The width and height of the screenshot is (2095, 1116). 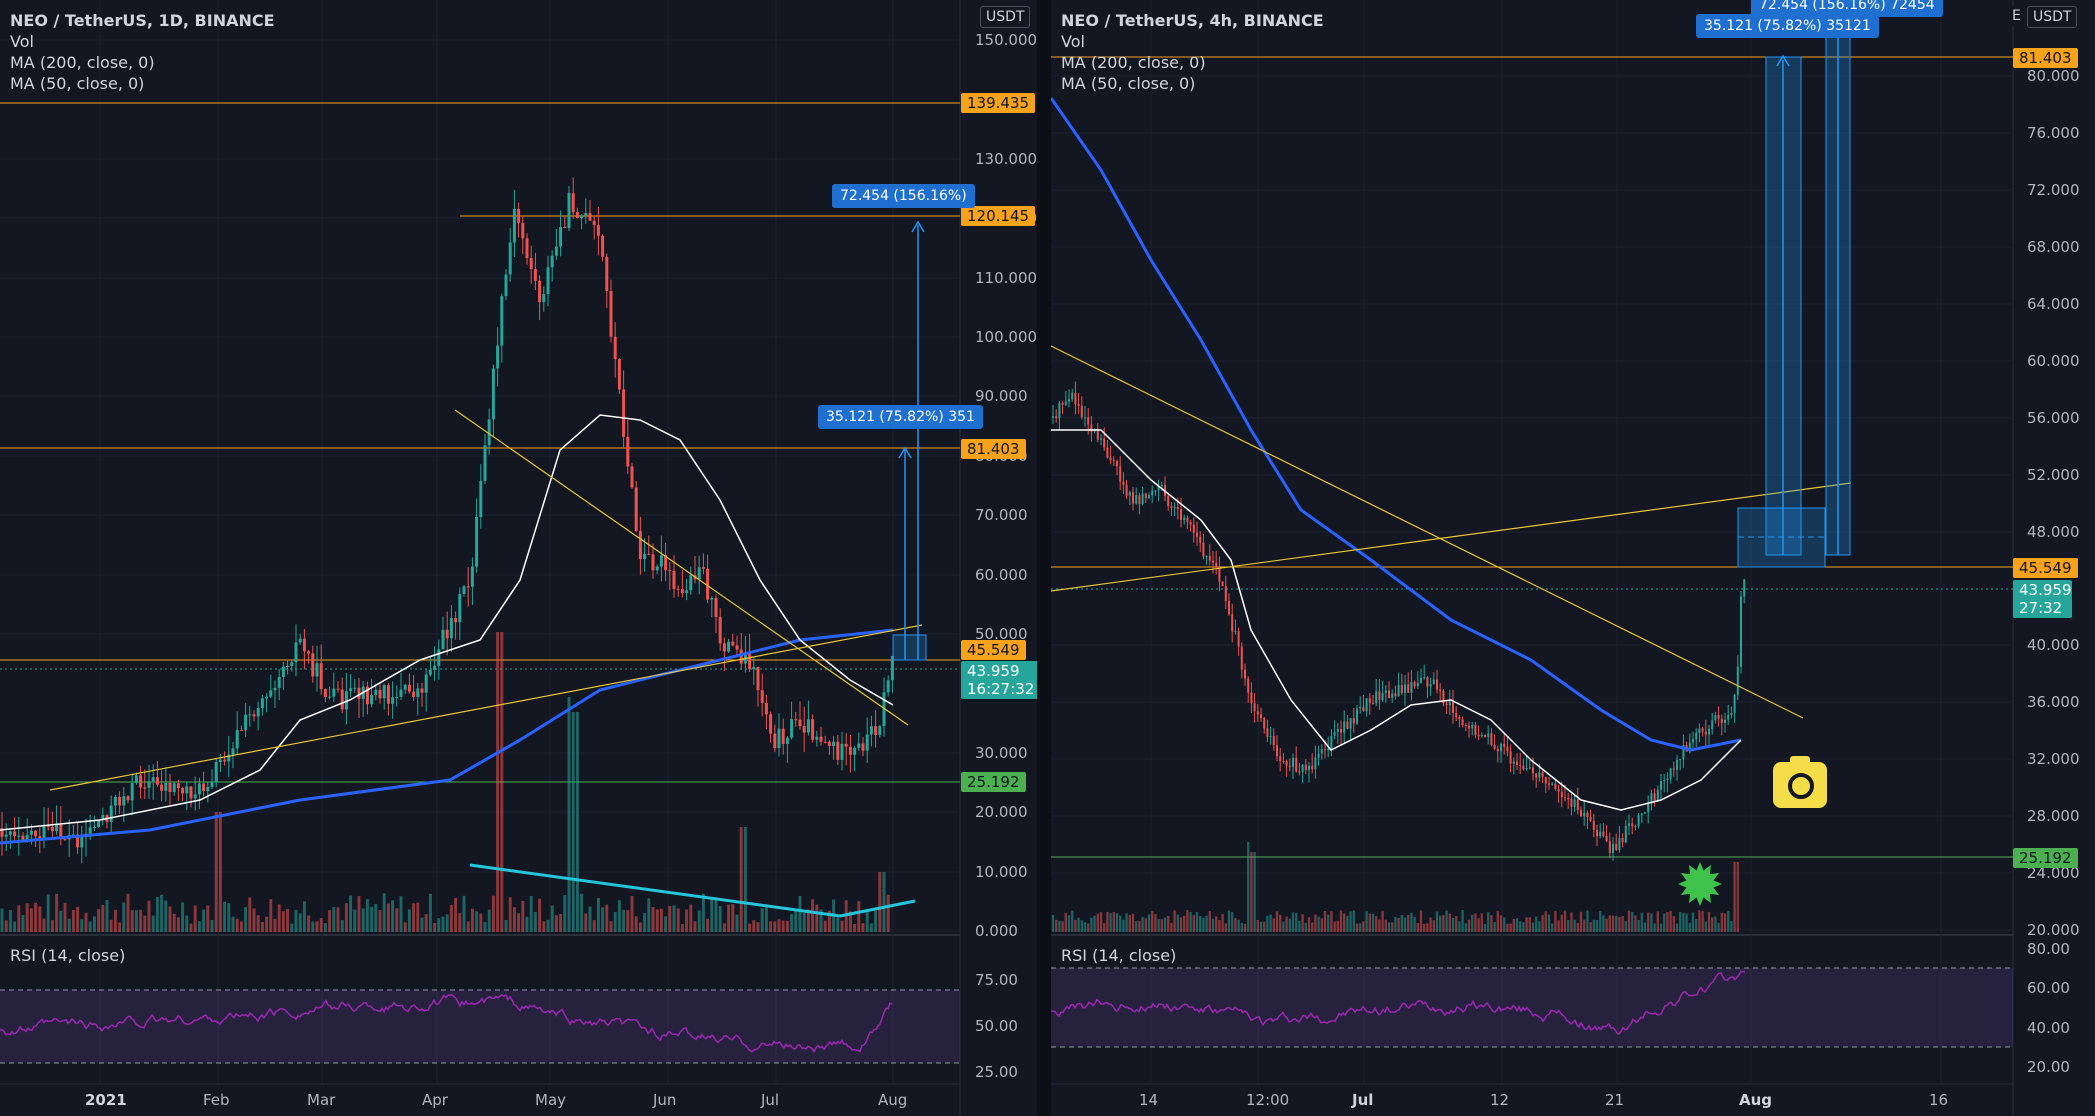 What do you see at coordinates (1044, 558) in the screenshot?
I see `pane-divider` at bounding box center [1044, 558].